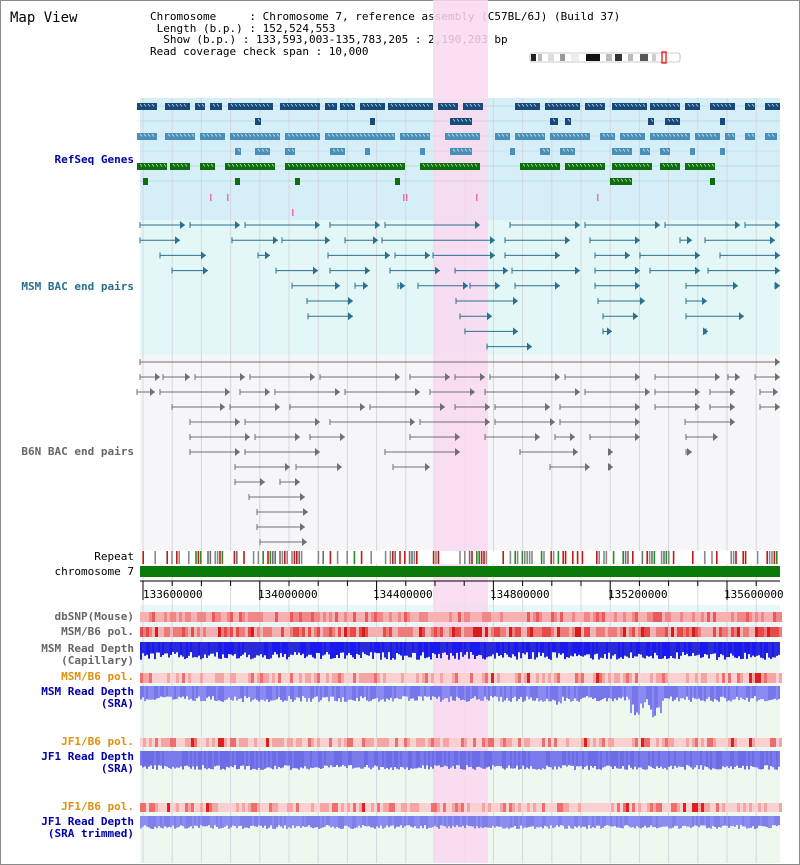 The width and height of the screenshot is (800, 865). I want to click on refseq-gene-features, so click(458, 159).